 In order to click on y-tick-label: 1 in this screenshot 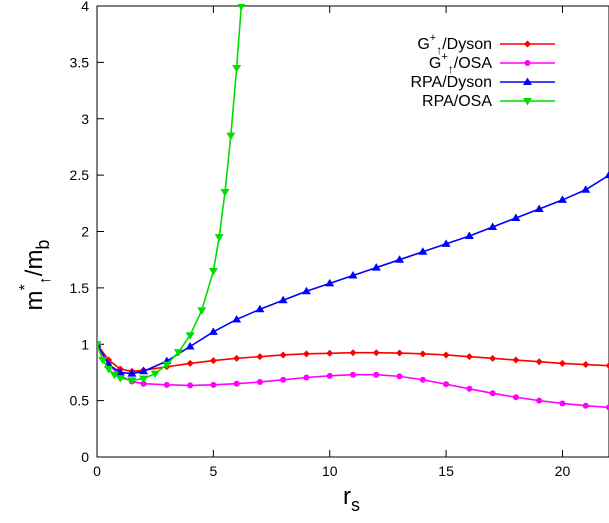, I will do `click(85, 344)`.